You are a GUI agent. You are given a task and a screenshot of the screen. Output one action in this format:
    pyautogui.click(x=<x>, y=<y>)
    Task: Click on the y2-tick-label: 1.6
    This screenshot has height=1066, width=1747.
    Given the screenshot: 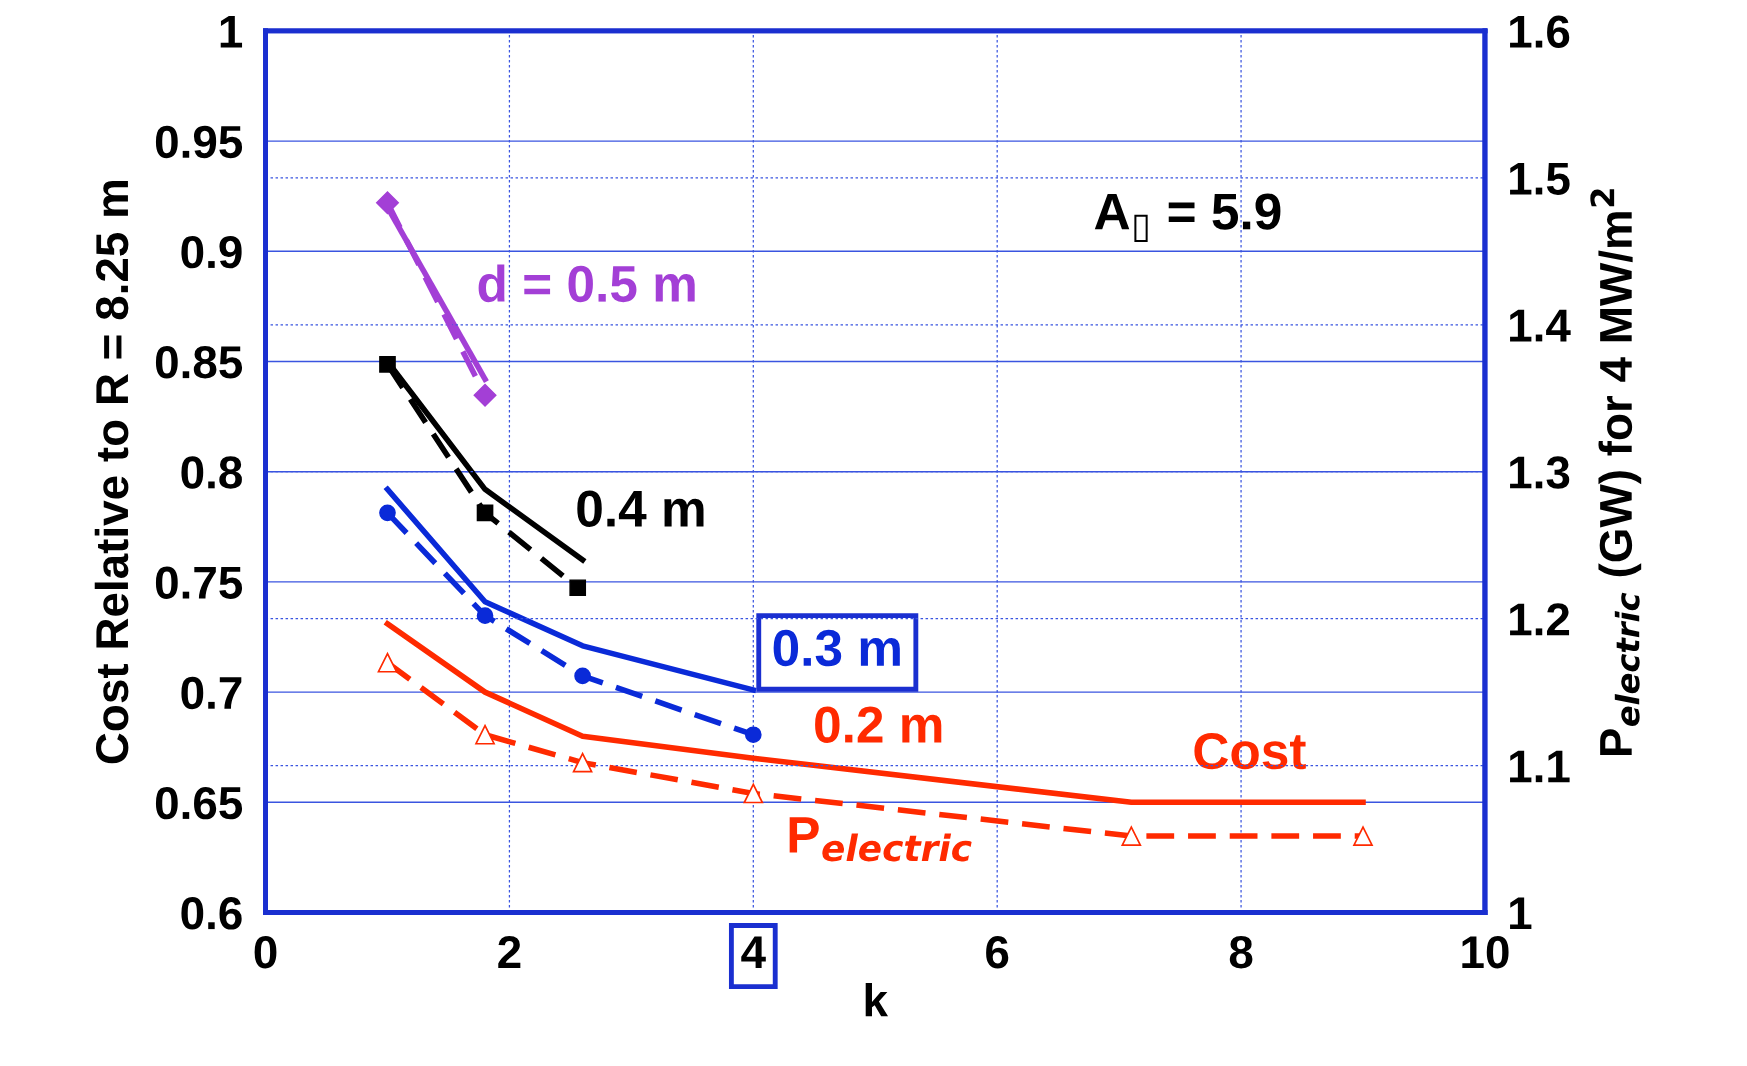 What is the action you would take?
    pyautogui.click(x=1540, y=31)
    